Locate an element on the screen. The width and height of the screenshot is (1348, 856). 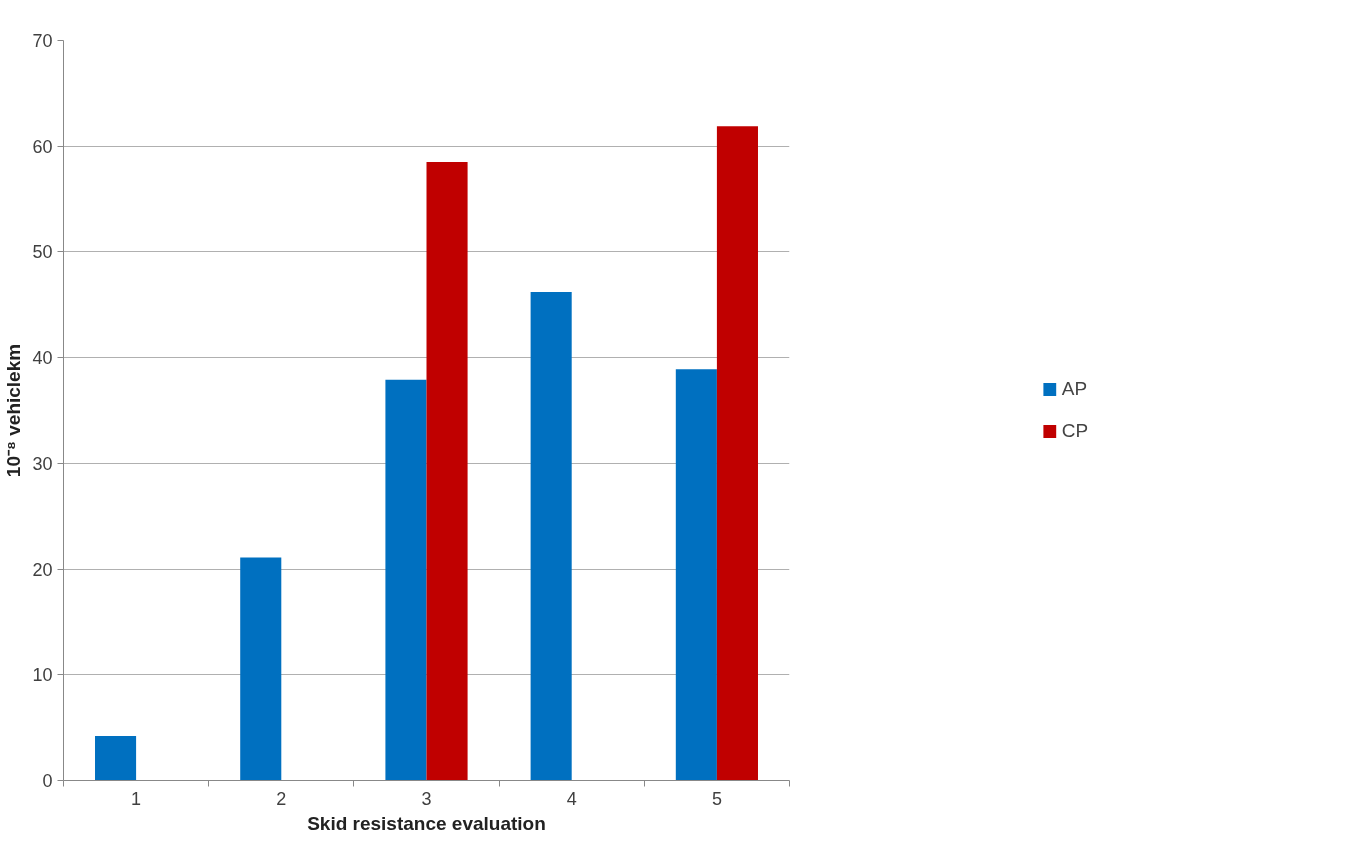
x-axis-title: Skid resistance evaluation is located at coordinates (426, 823).